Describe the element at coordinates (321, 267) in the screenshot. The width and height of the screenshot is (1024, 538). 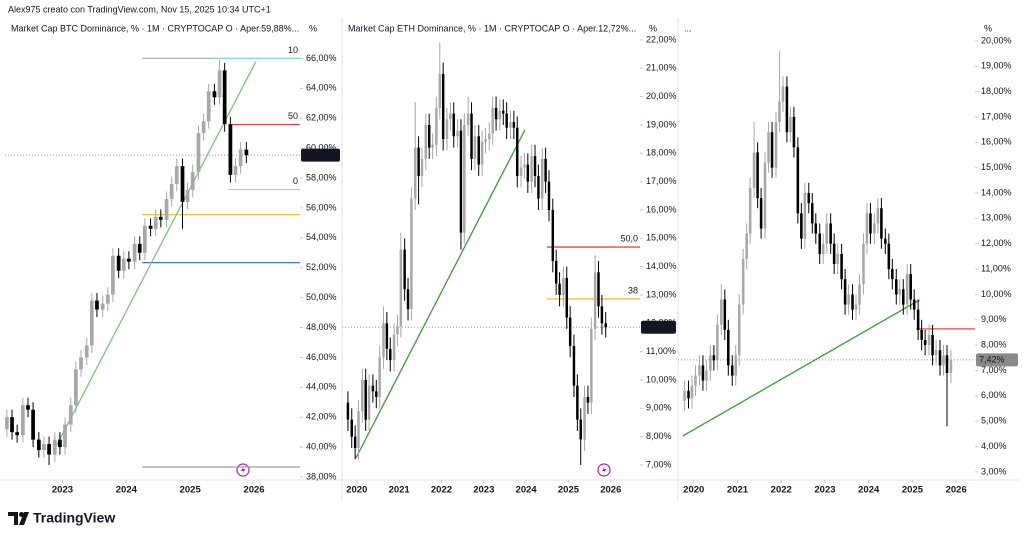
I see `y-tick-label: 52,00%` at that location.